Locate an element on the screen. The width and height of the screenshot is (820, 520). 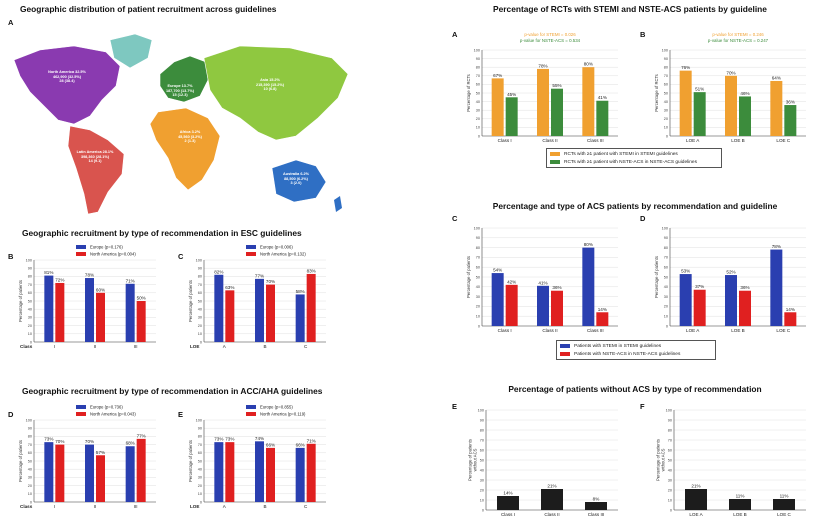
bar-value-label: 51% is located at coordinates (699, 89).